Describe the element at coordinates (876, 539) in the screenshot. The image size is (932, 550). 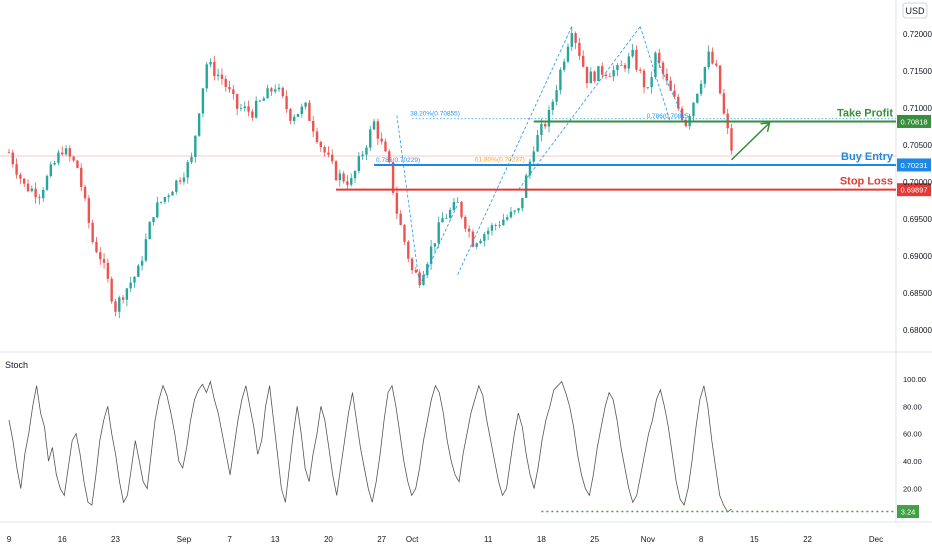
I see `time-tick-label: Dec` at that location.